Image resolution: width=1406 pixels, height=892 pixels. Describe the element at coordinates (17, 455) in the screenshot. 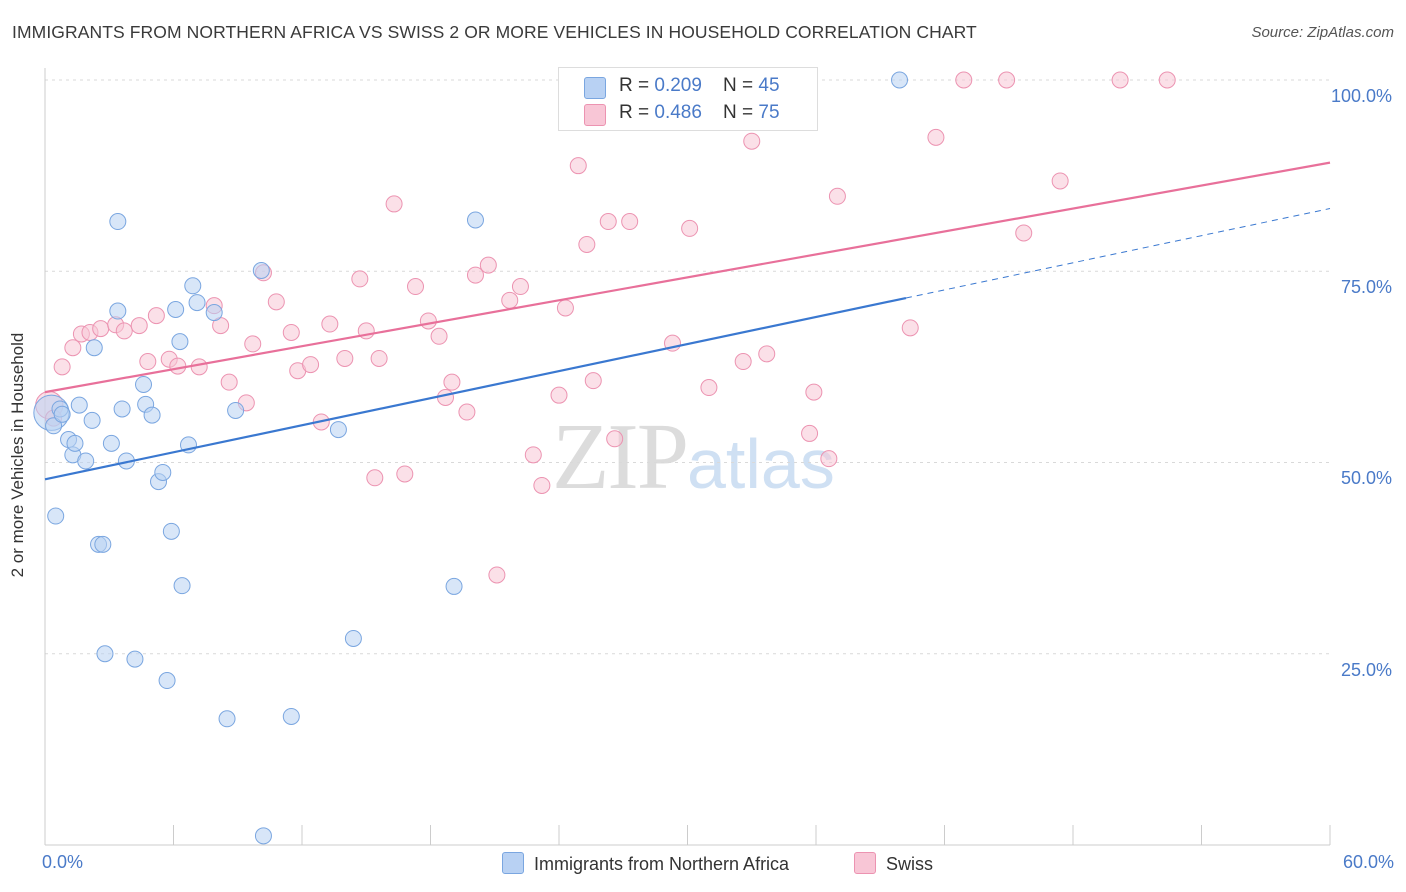

I see `y-axis-label: 2 or more Vehicles in Household` at that location.